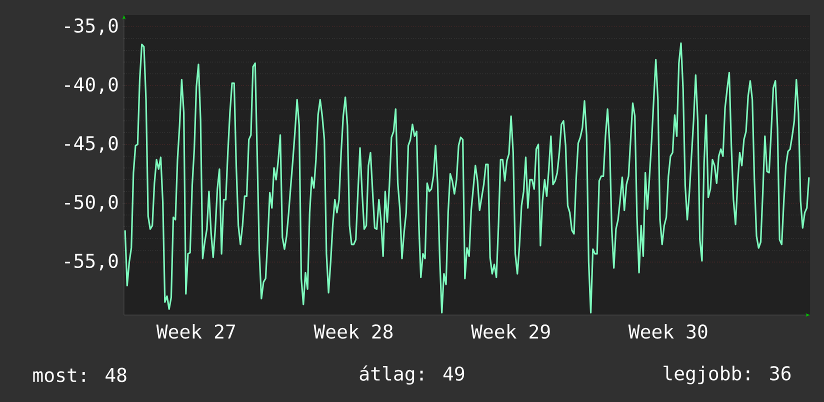  Describe the element at coordinates (510, 331) in the screenshot. I see `x-tick-label: Week 29` at that location.